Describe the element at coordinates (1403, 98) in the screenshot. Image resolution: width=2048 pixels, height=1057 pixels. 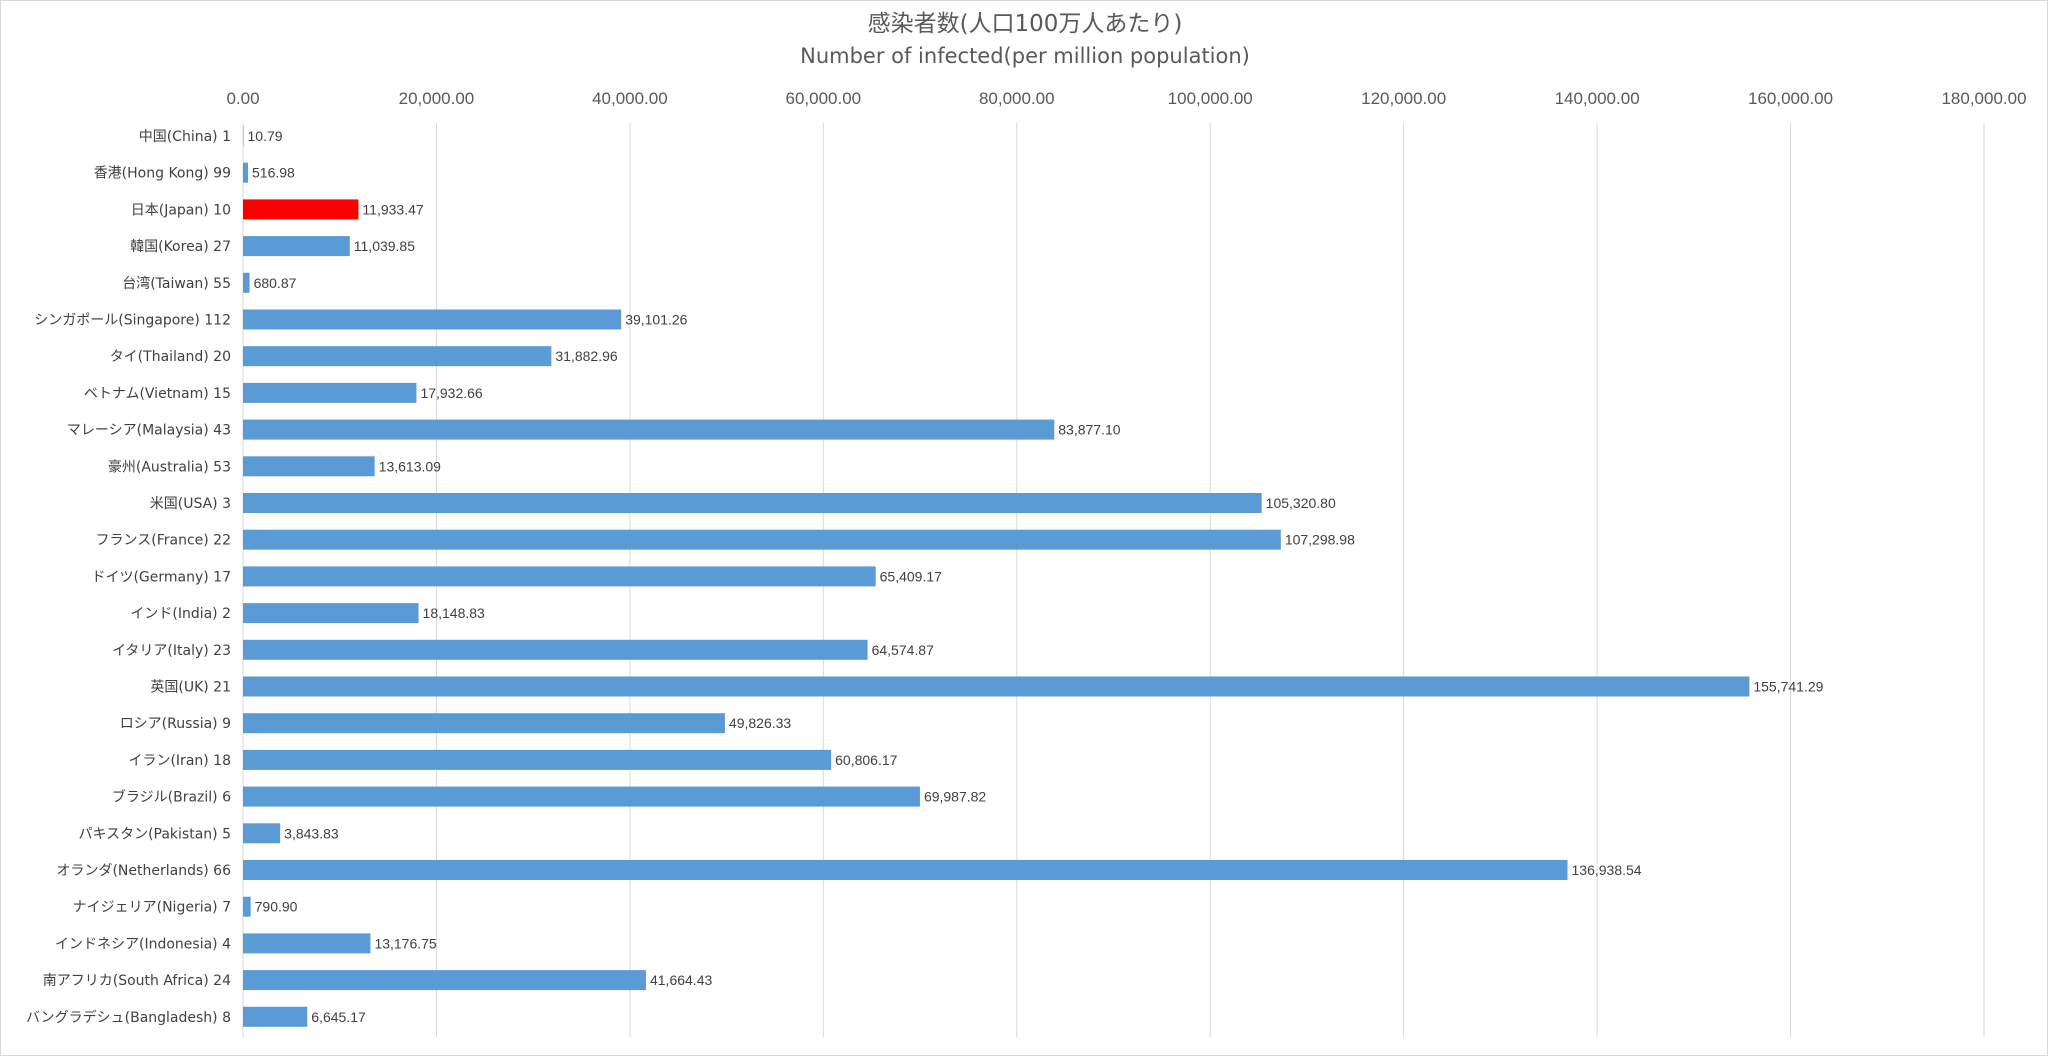
I see `x-tick-label: 120,000.00` at that location.